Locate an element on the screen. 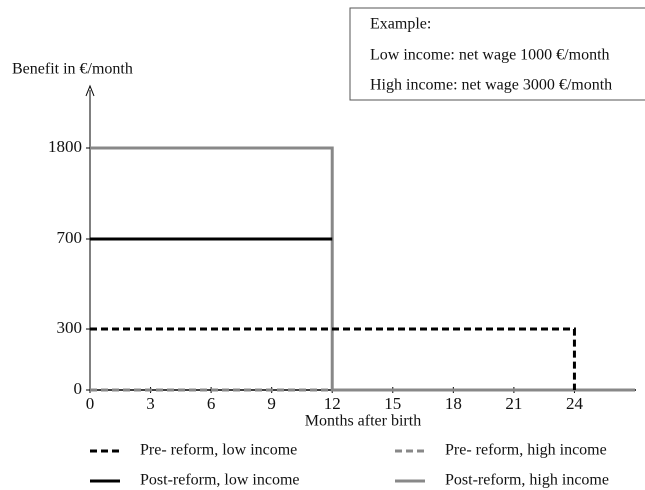  y-tick-label: 700 is located at coordinates (70, 237).